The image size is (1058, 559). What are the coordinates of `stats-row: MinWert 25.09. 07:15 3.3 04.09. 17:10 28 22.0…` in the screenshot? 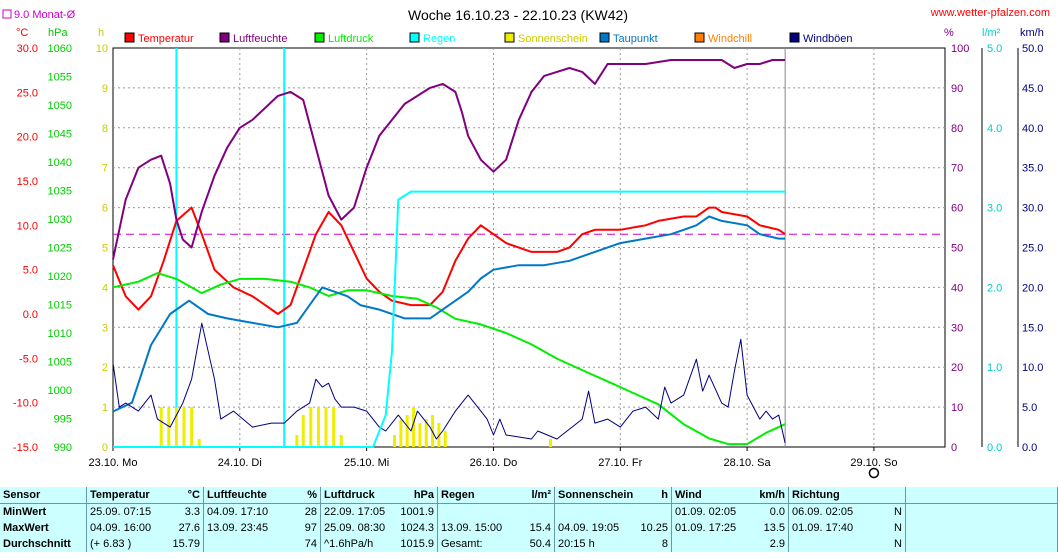 It's located at (529, 511).